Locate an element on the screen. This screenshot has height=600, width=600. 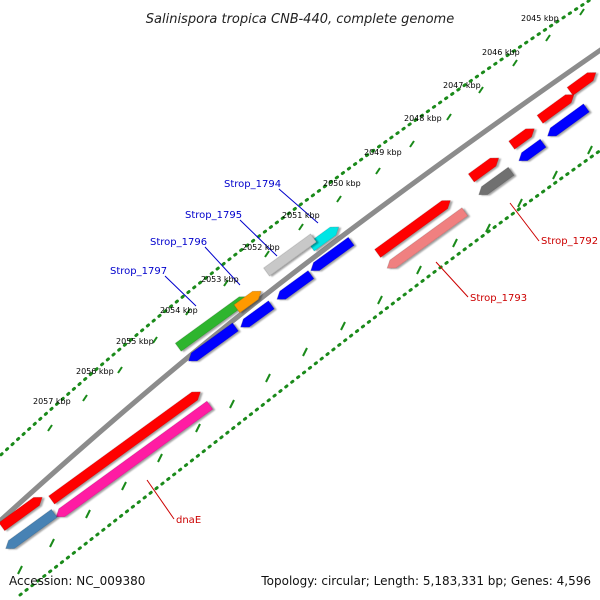
label-strop-1796: Strop_1796 is located at coordinates (178, 242).